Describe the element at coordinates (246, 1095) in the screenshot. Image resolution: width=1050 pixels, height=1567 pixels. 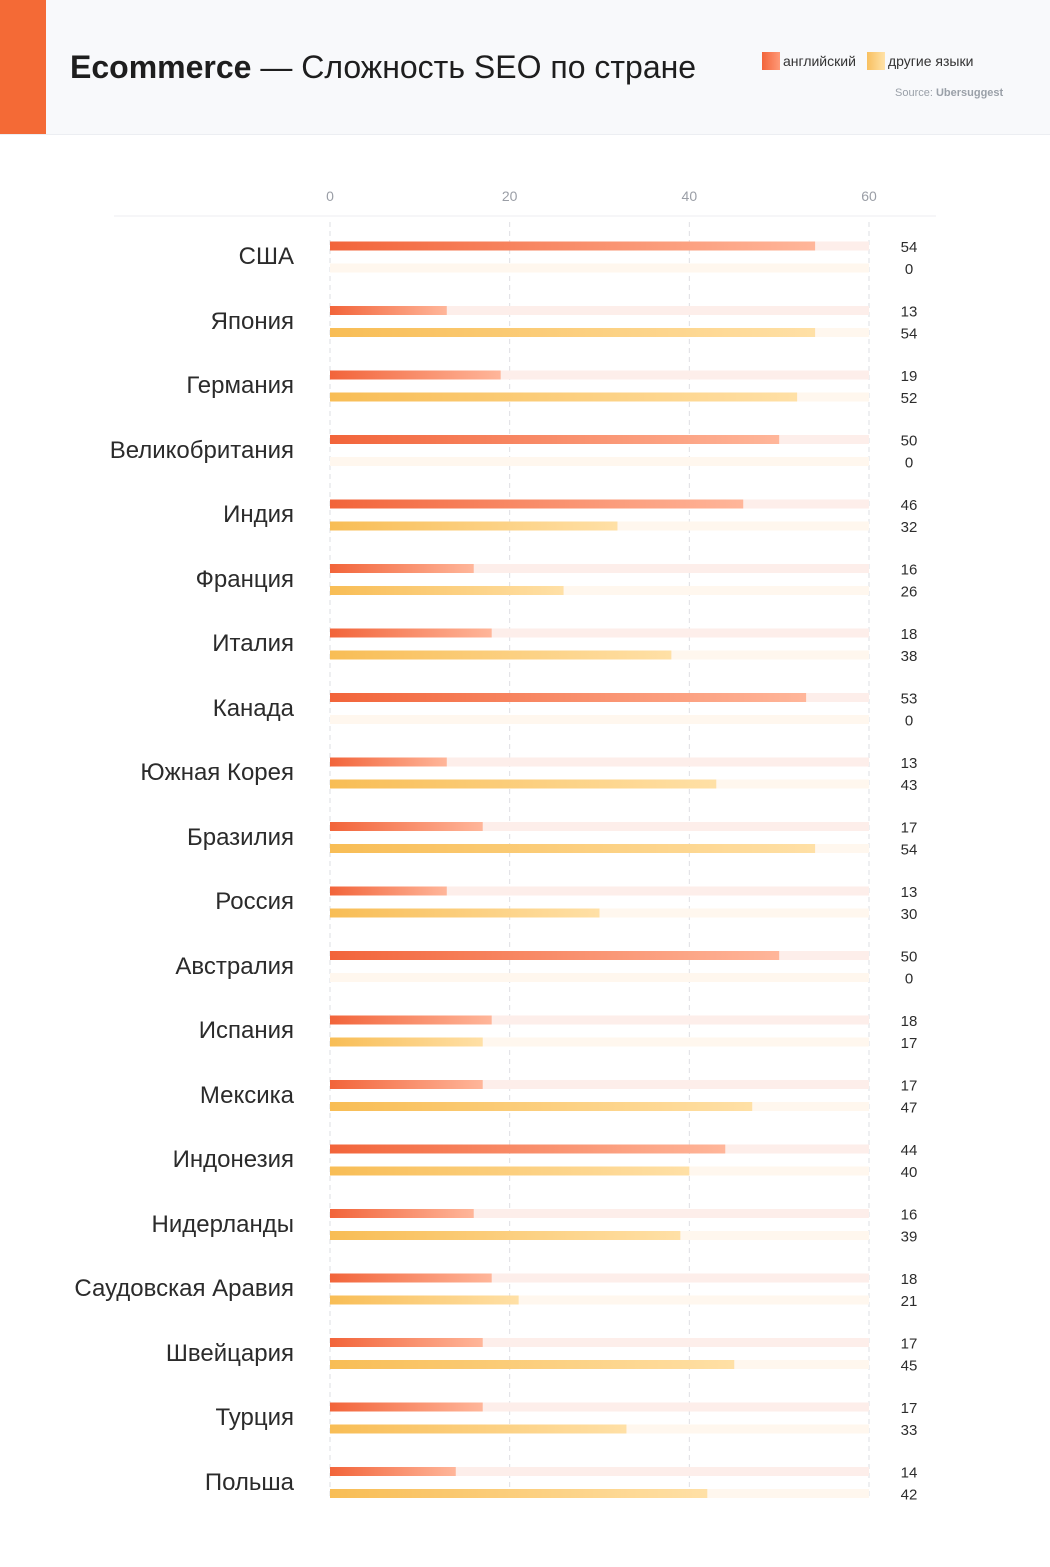
I see `country-label: Мексика` at that location.